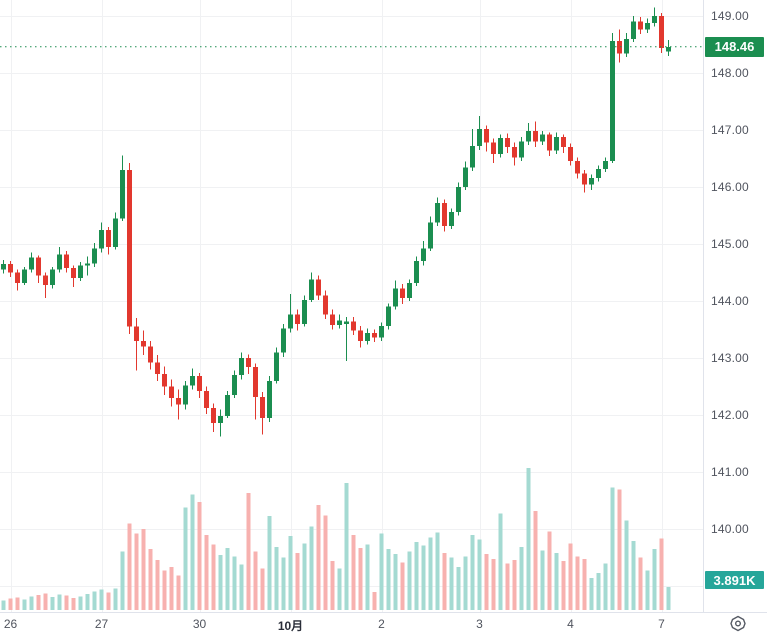  What do you see at coordinates (730, 16) in the screenshot?
I see `price-tick-label: 149.00` at bounding box center [730, 16].